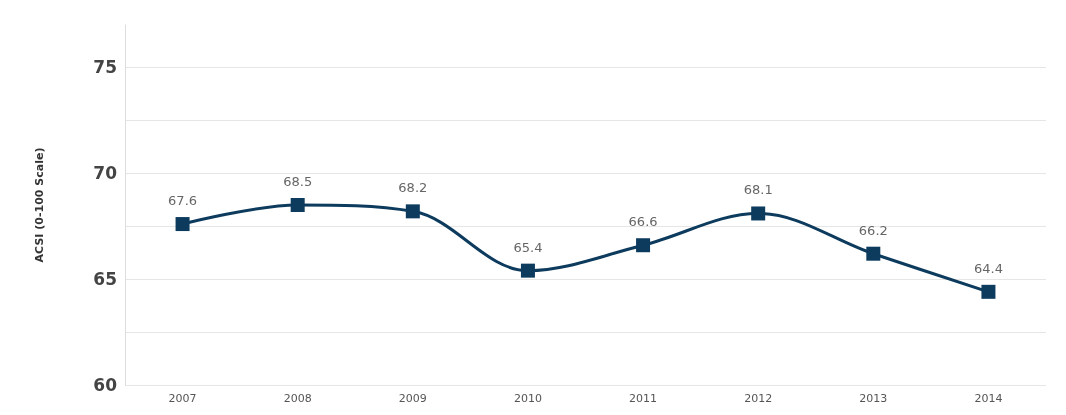  What do you see at coordinates (758, 398) in the screenshot?
I see `x-tick-label: 2012` at bounding box center [758, 398].